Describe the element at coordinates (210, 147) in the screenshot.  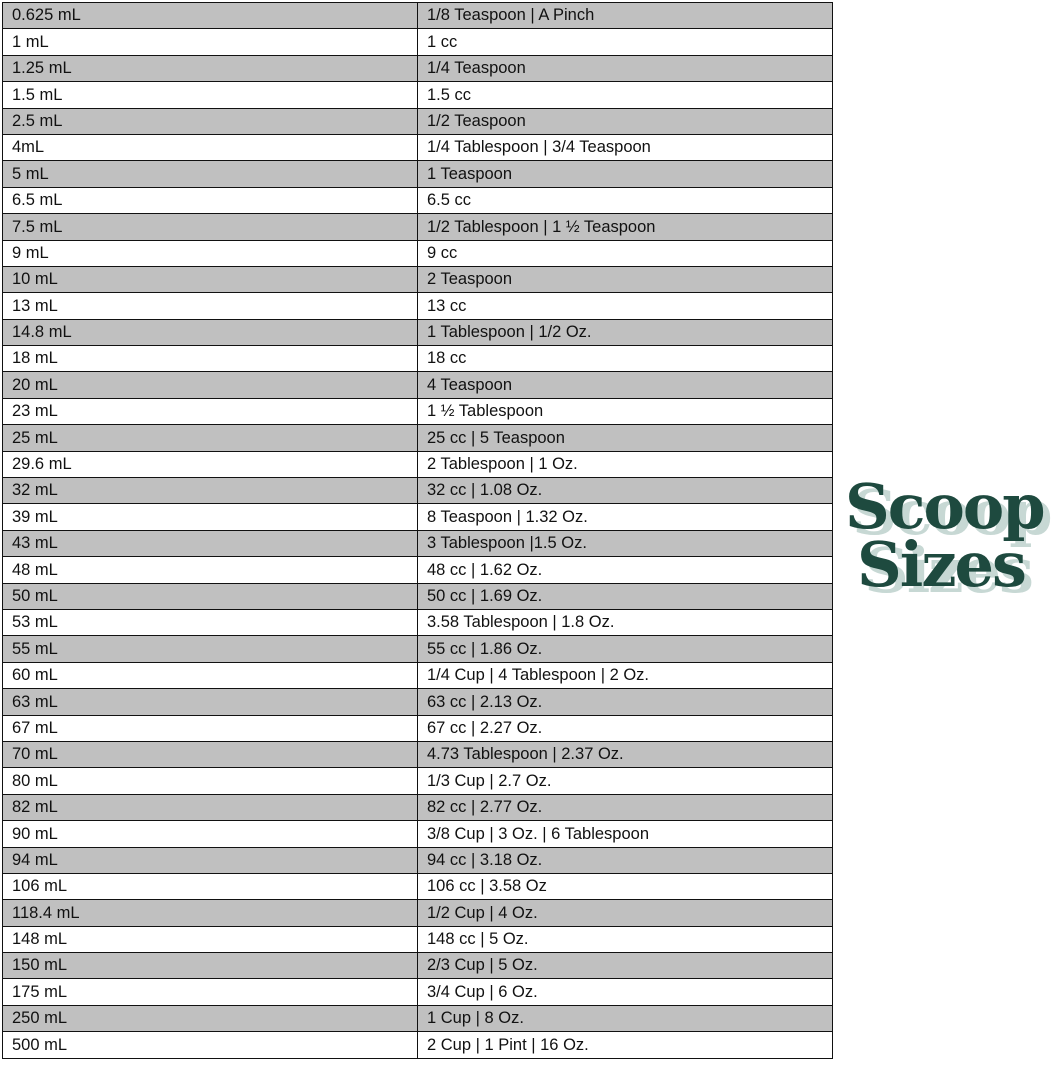
I see `metric-cell: 4mL` at that location.